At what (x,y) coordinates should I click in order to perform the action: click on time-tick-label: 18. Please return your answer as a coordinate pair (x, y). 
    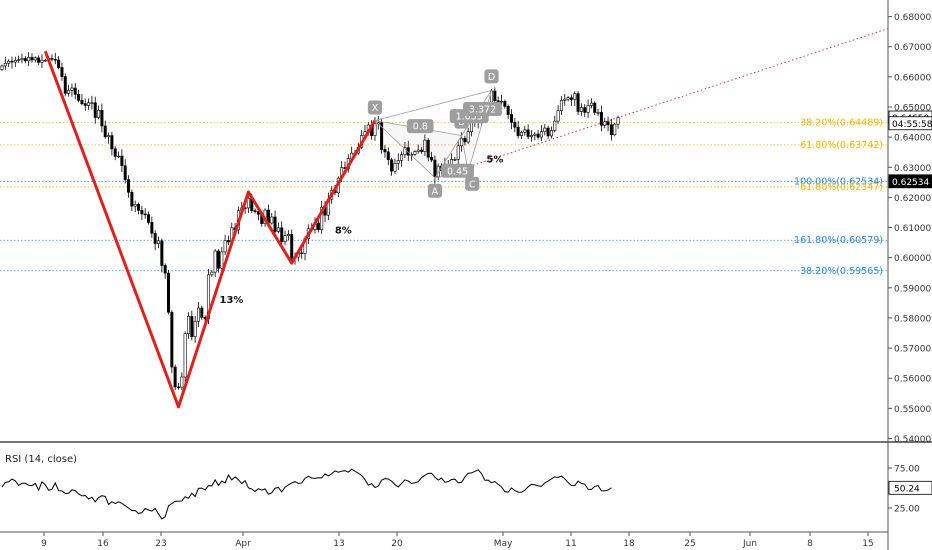
    Looking at the image, I should click on (629, 544).